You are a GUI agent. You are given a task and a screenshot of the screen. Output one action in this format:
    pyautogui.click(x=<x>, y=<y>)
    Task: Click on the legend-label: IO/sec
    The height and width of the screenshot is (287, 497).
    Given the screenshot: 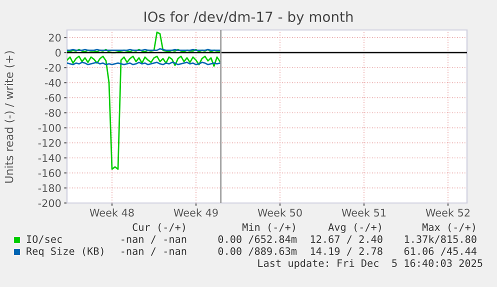 What is the action you would take?
    pyautogui.click(x=44, y=239)
    